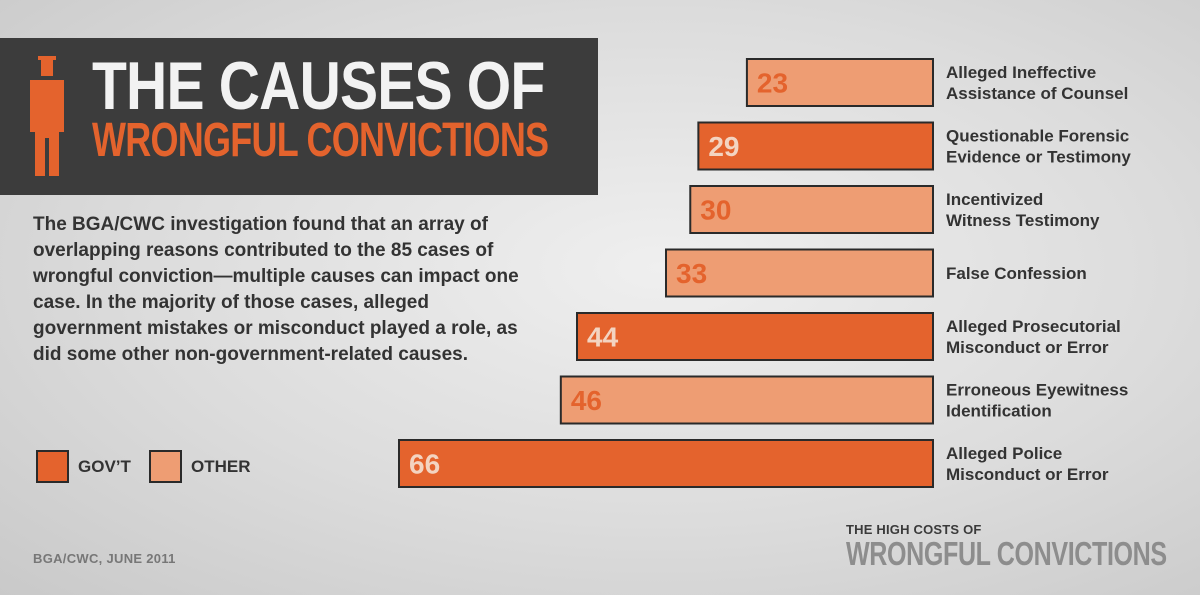 The image size is (1200, 595). I want to click on legend-label-other: OTHER, so click(221, 466).